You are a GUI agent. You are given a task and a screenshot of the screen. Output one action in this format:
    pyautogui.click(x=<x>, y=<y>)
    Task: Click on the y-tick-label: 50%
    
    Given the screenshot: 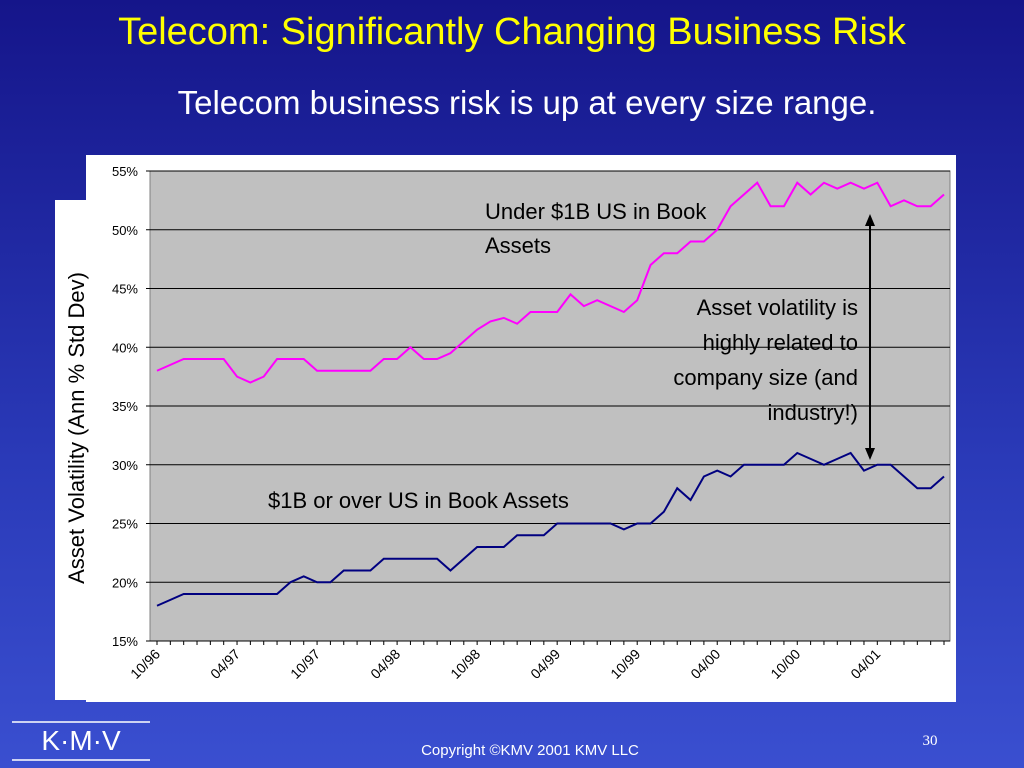 What is the action you would take?
    pyautogui.click(x=125, y=230)
    